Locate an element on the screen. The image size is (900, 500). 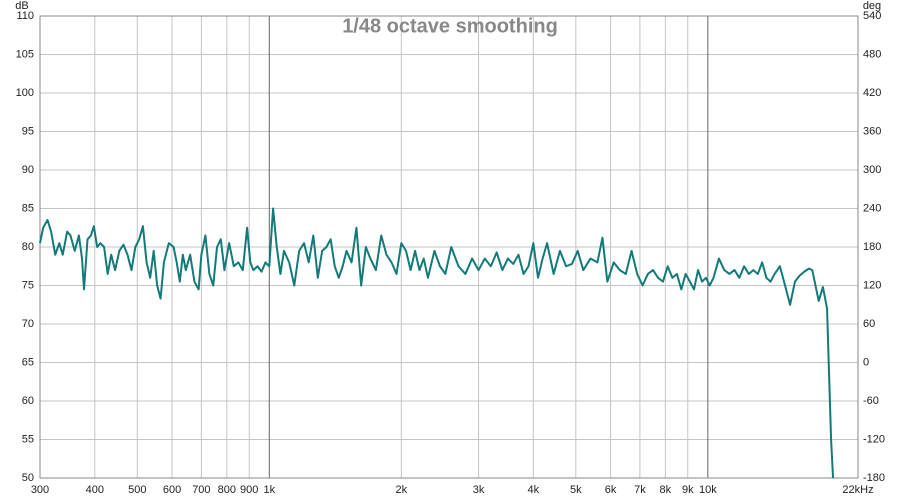
x-tick-label: 300 is located at coordinates (40, 490).